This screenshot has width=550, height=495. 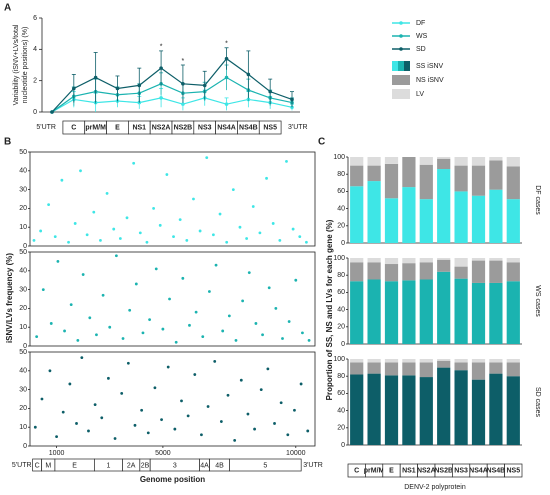 I want to click on y-tick-label: 50, so click(x=23, y=152).